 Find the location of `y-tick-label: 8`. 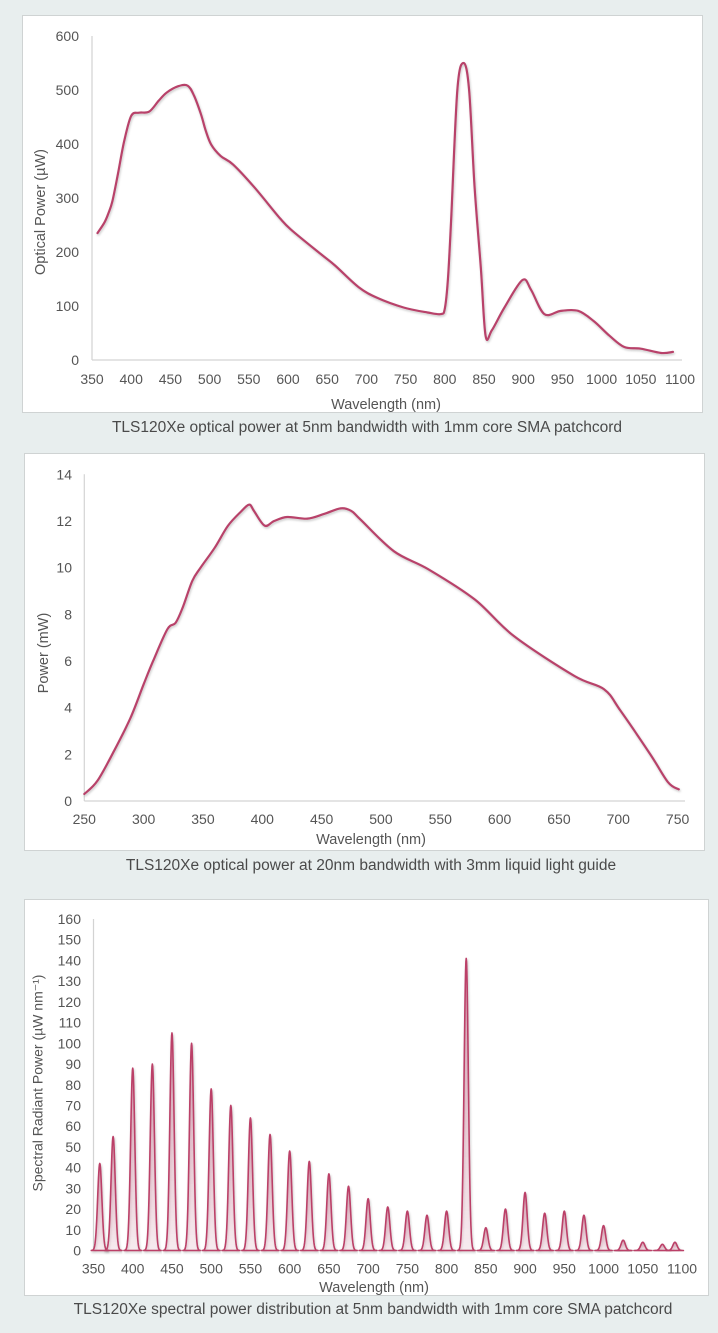

y-tick-label: 8 is located at coordinates (68, 614).